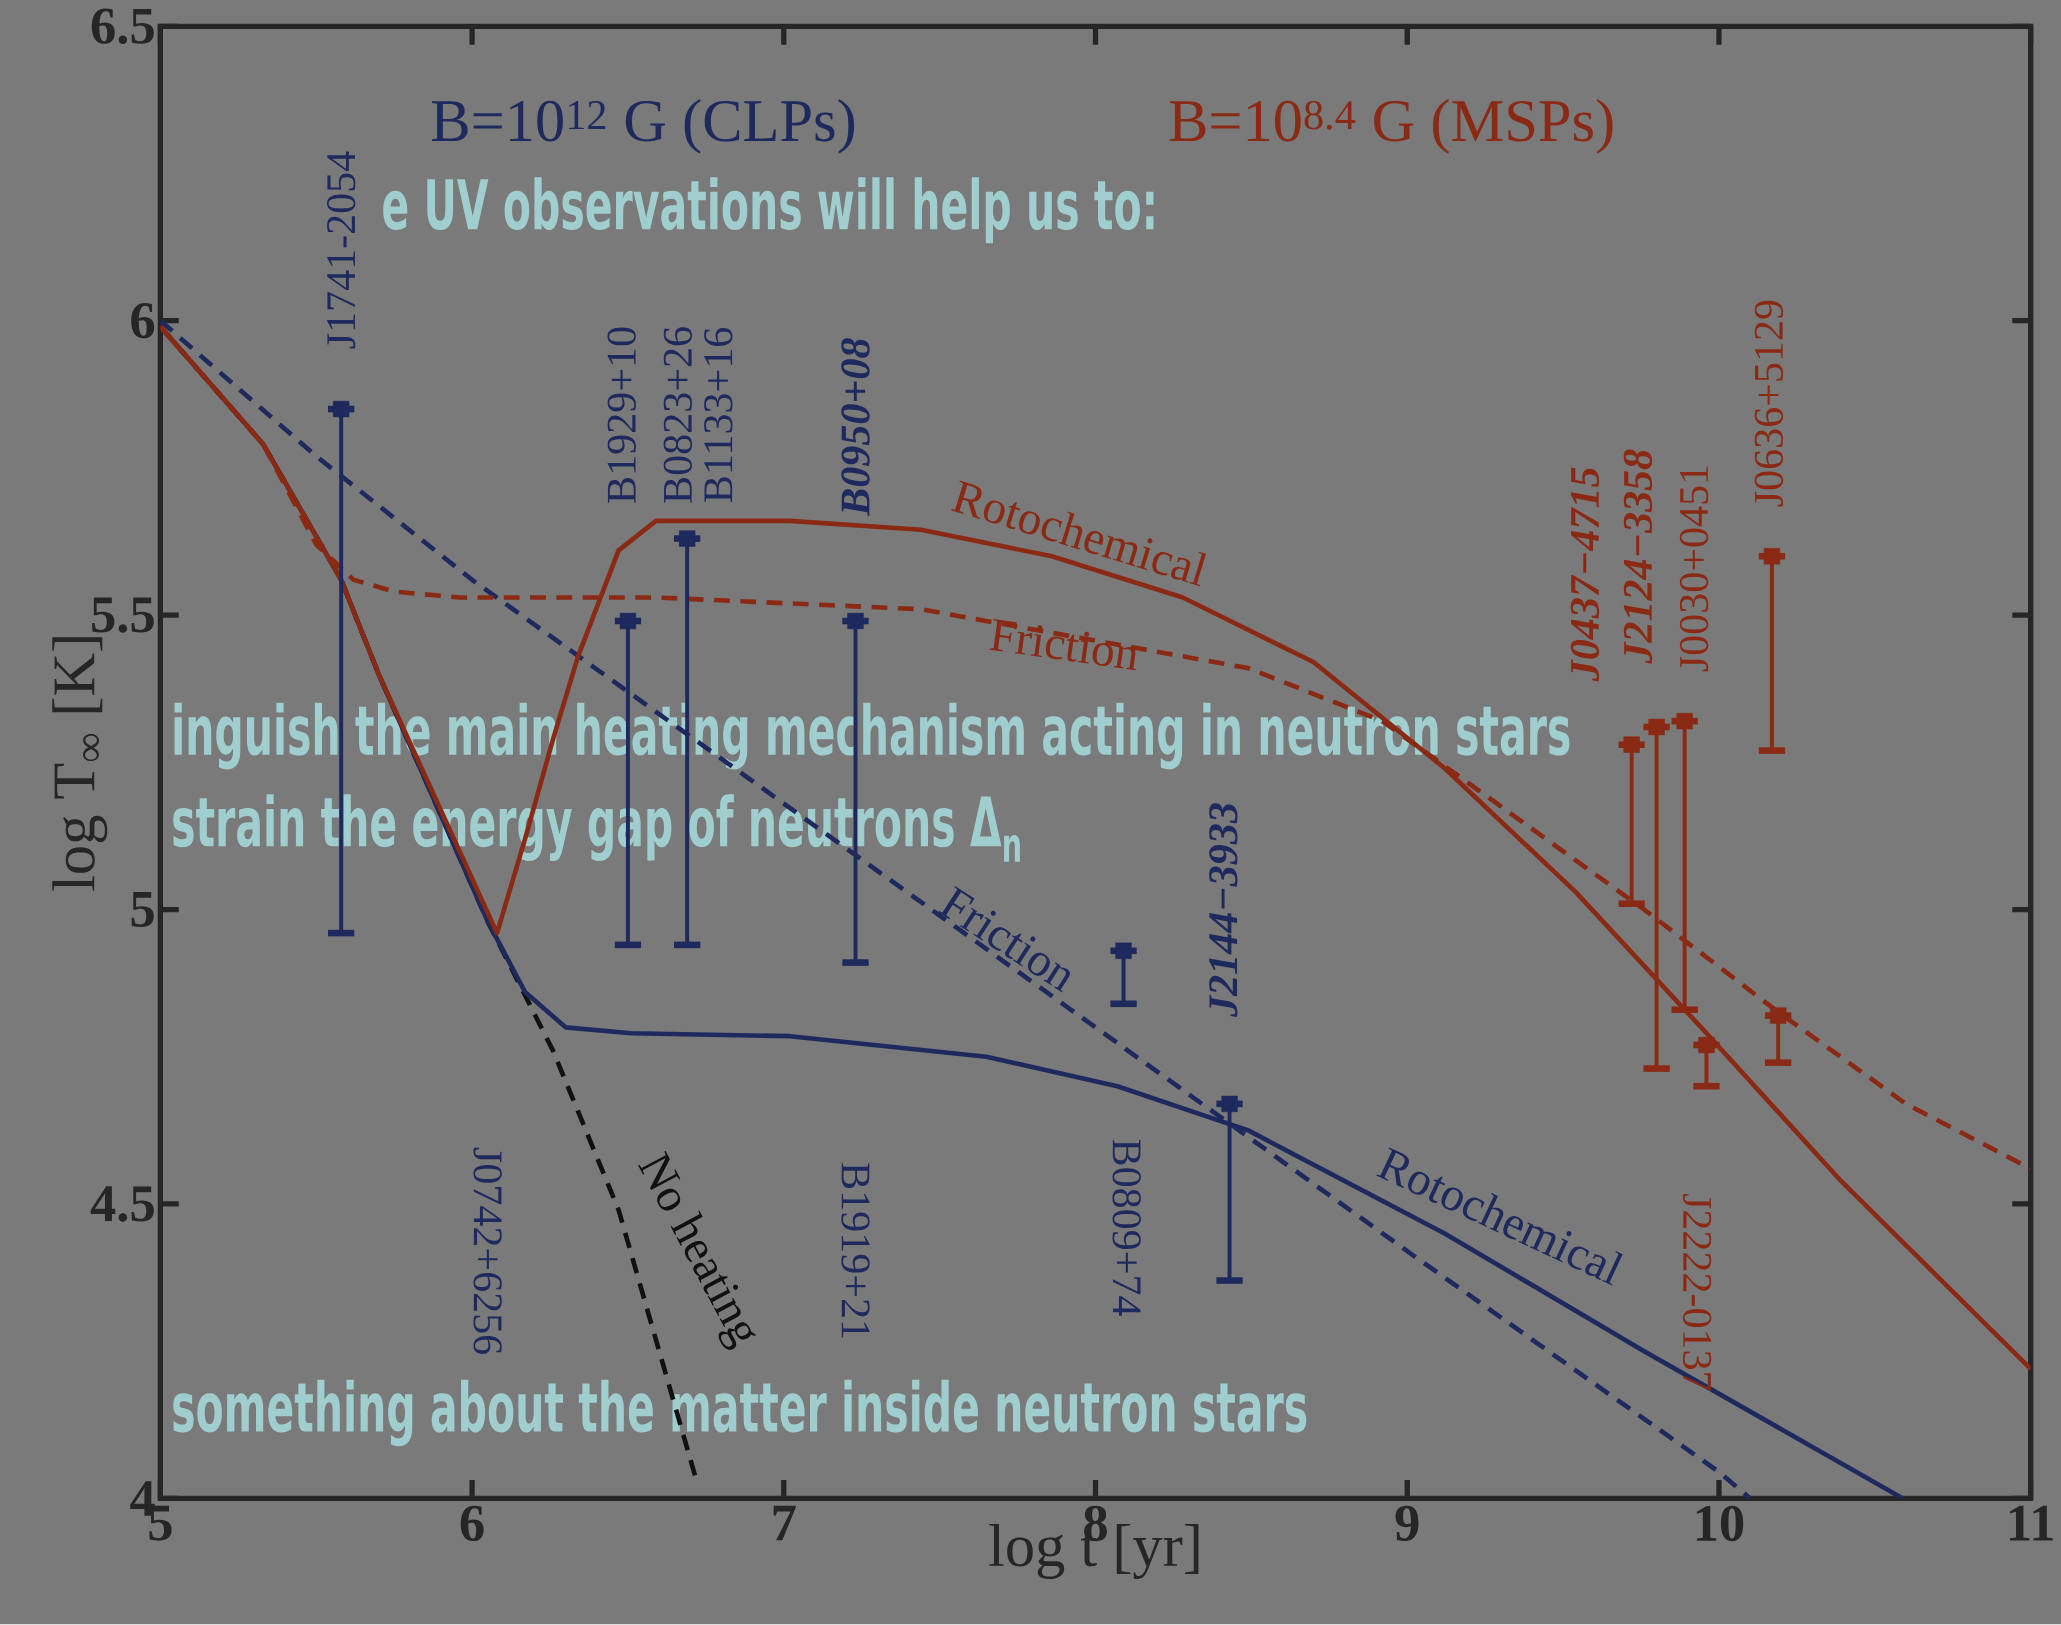 This screenshot has height=1625, width=2061. What do you see at coordinates (472, 1523) in the screenshot?
I see `x-tick-label: 6` at bounding box center [472, 1523].